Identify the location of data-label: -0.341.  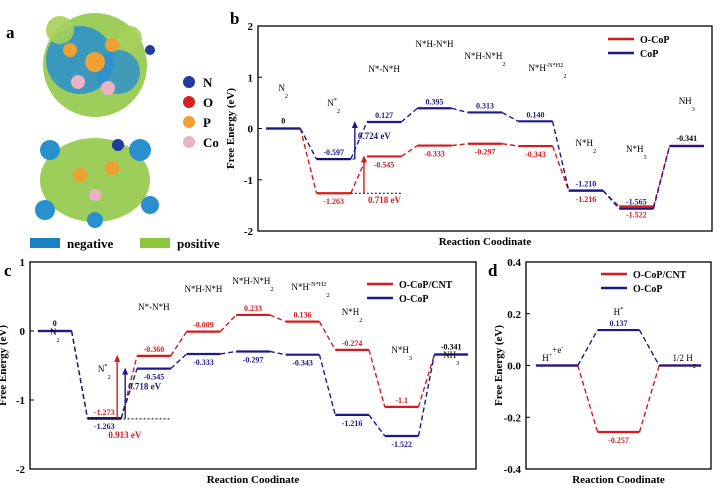
(451, 347).